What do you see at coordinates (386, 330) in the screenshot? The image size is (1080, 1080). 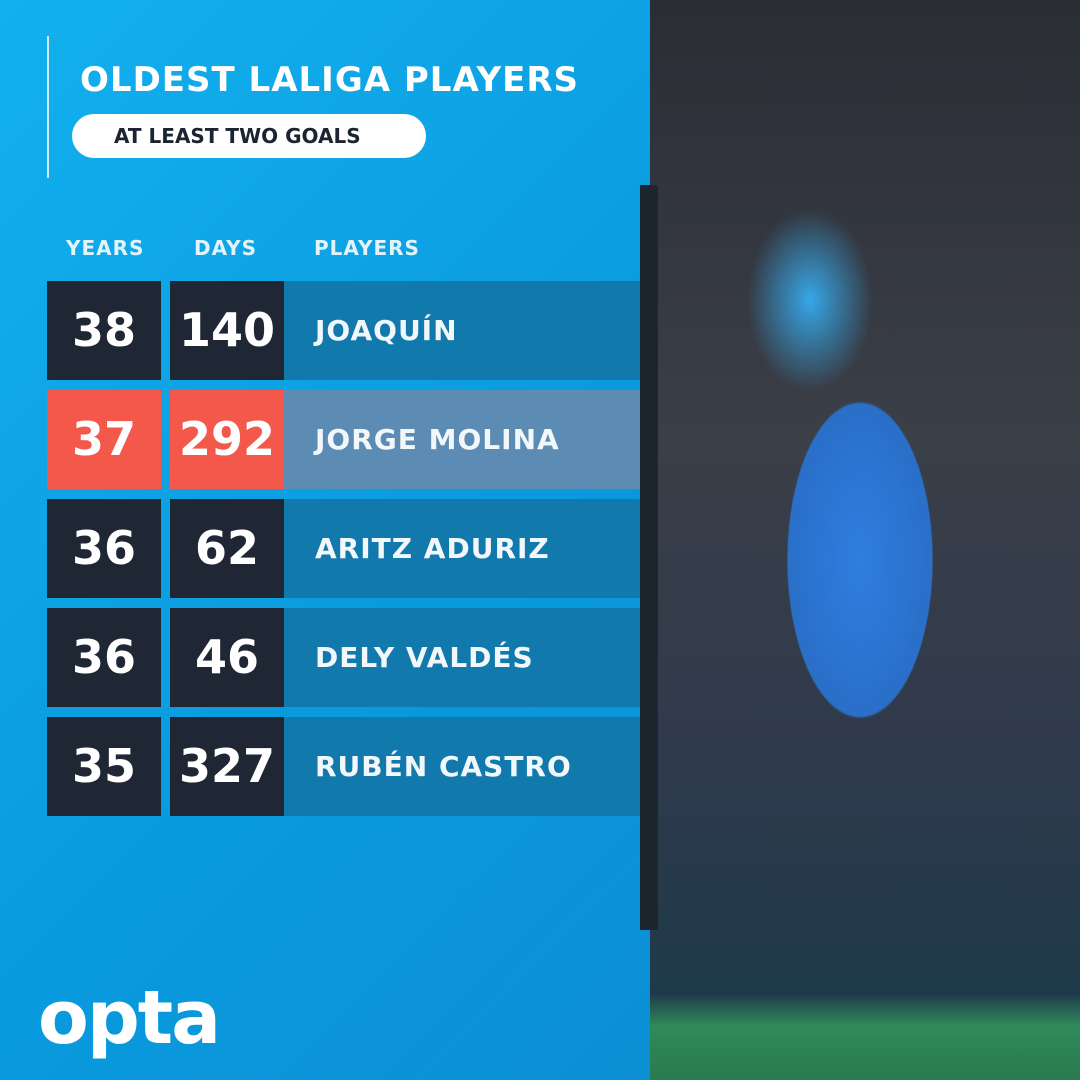 I see `player-name: JOAQUÍN` at bounding box center [386, 330].